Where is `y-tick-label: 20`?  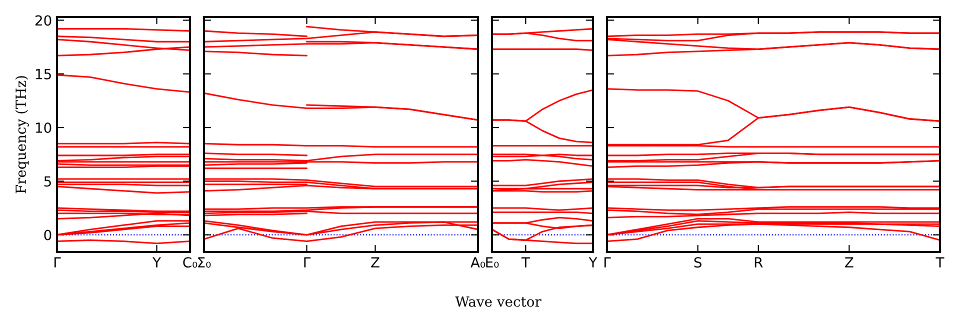
y-tick-label: 20 is located at coordinates (43, 20).